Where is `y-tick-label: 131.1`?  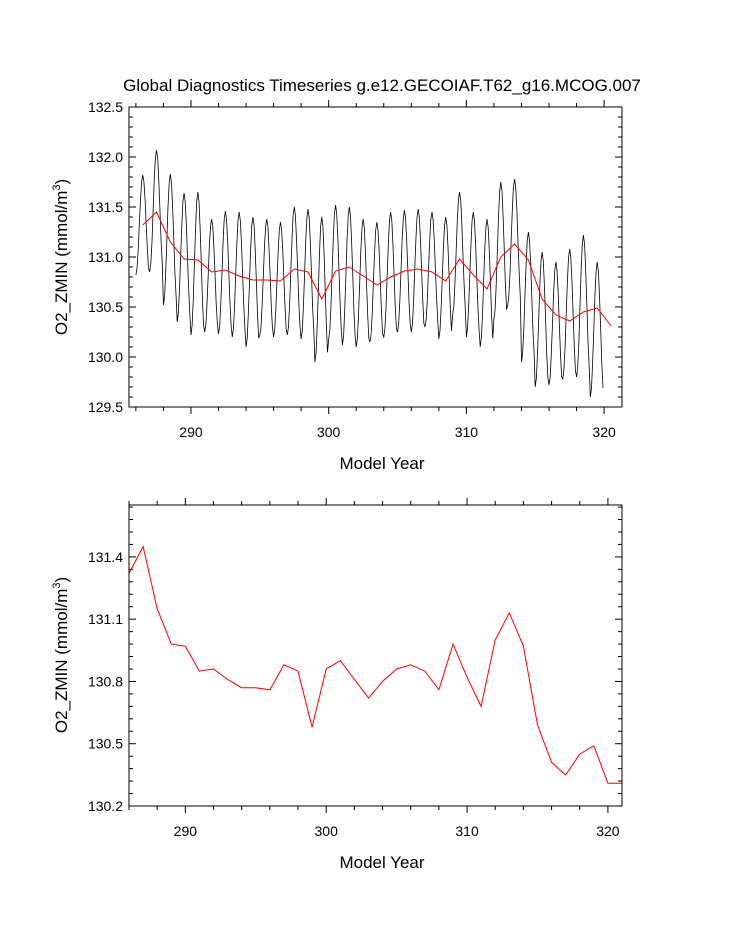
y-tick-label: 131.1 is located at coordinates (105, 619).